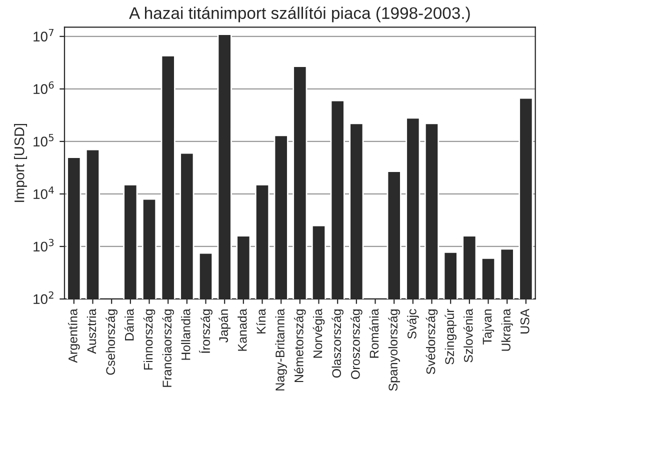 The width and height of the screenshot is (645, 453). I want to click on x-tick-label: Svédország, so click(432, 342).